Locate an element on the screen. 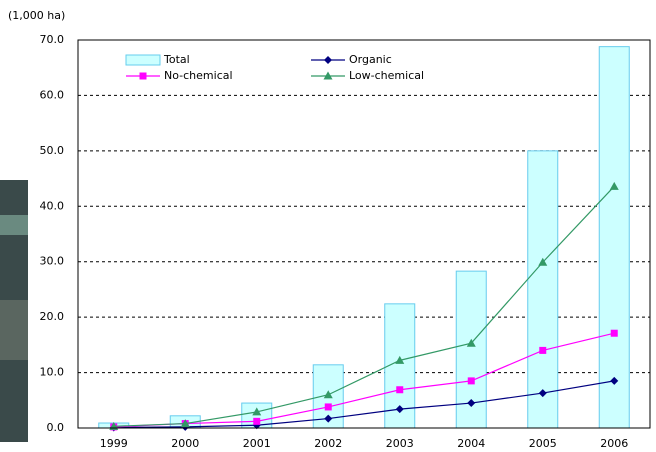 Image resolution: width=656 pixels, height=452 pixels. x-tick-label: 2003 is located at coordinates (400, 443).